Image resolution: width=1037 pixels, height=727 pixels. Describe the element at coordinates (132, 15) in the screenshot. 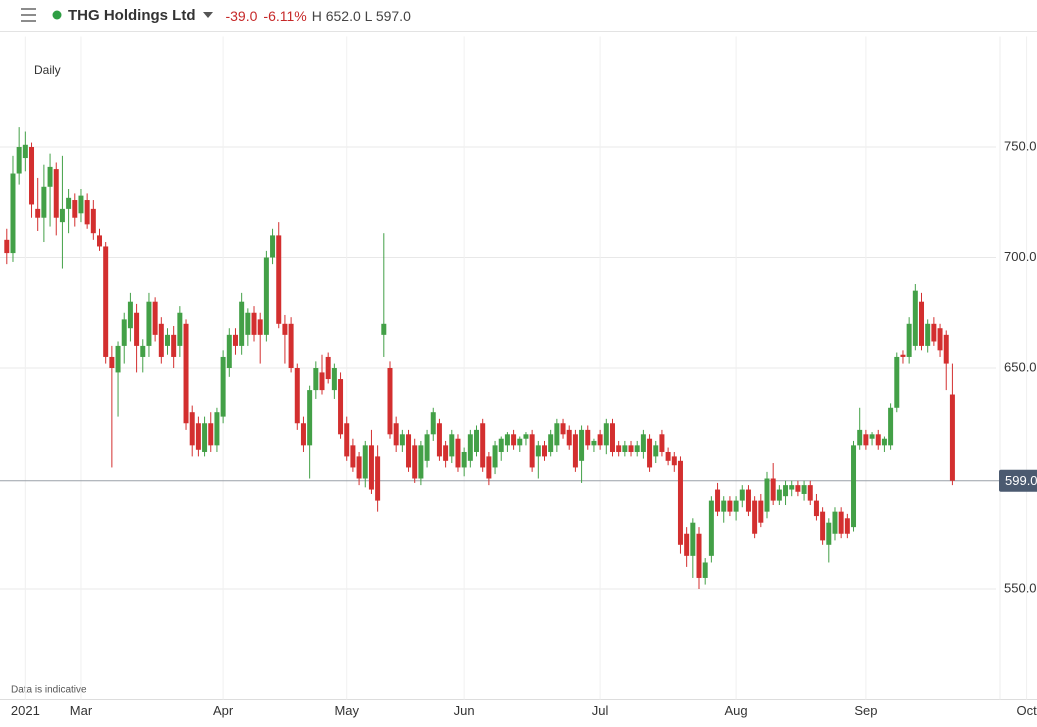

I see `instrument-title: THG Holdings Ltd` at that location.